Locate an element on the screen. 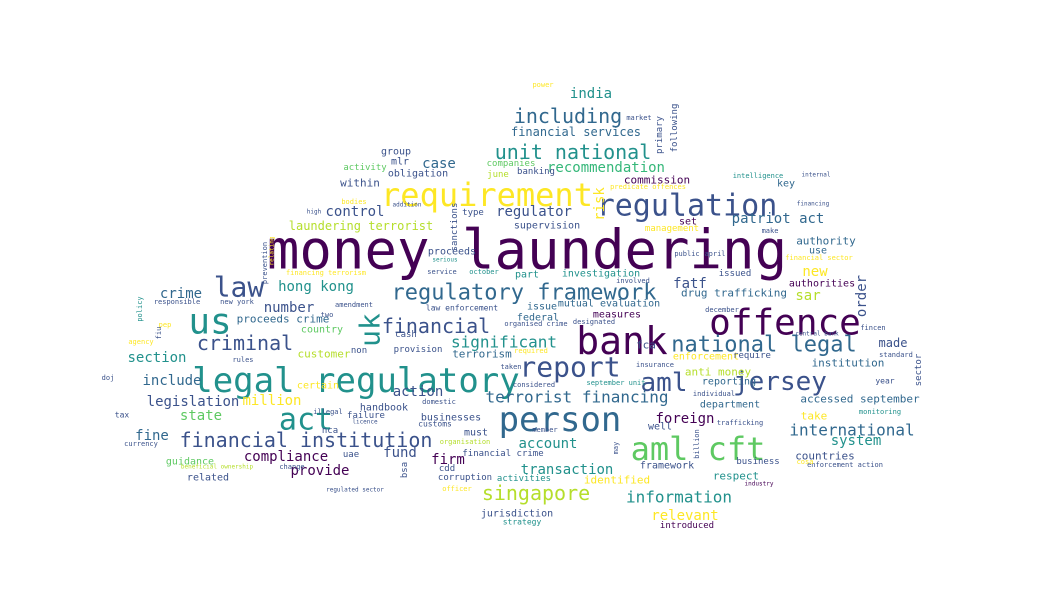 This screenshot has width=1044, height=592. word-cloud-term: key is located at coordinates (786, 184).